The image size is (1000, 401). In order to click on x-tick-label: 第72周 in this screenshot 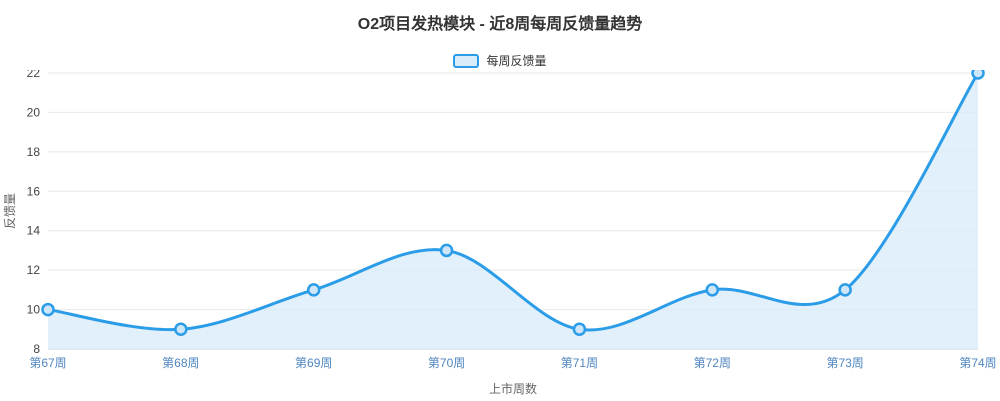, I will do `click(712, 363)`.